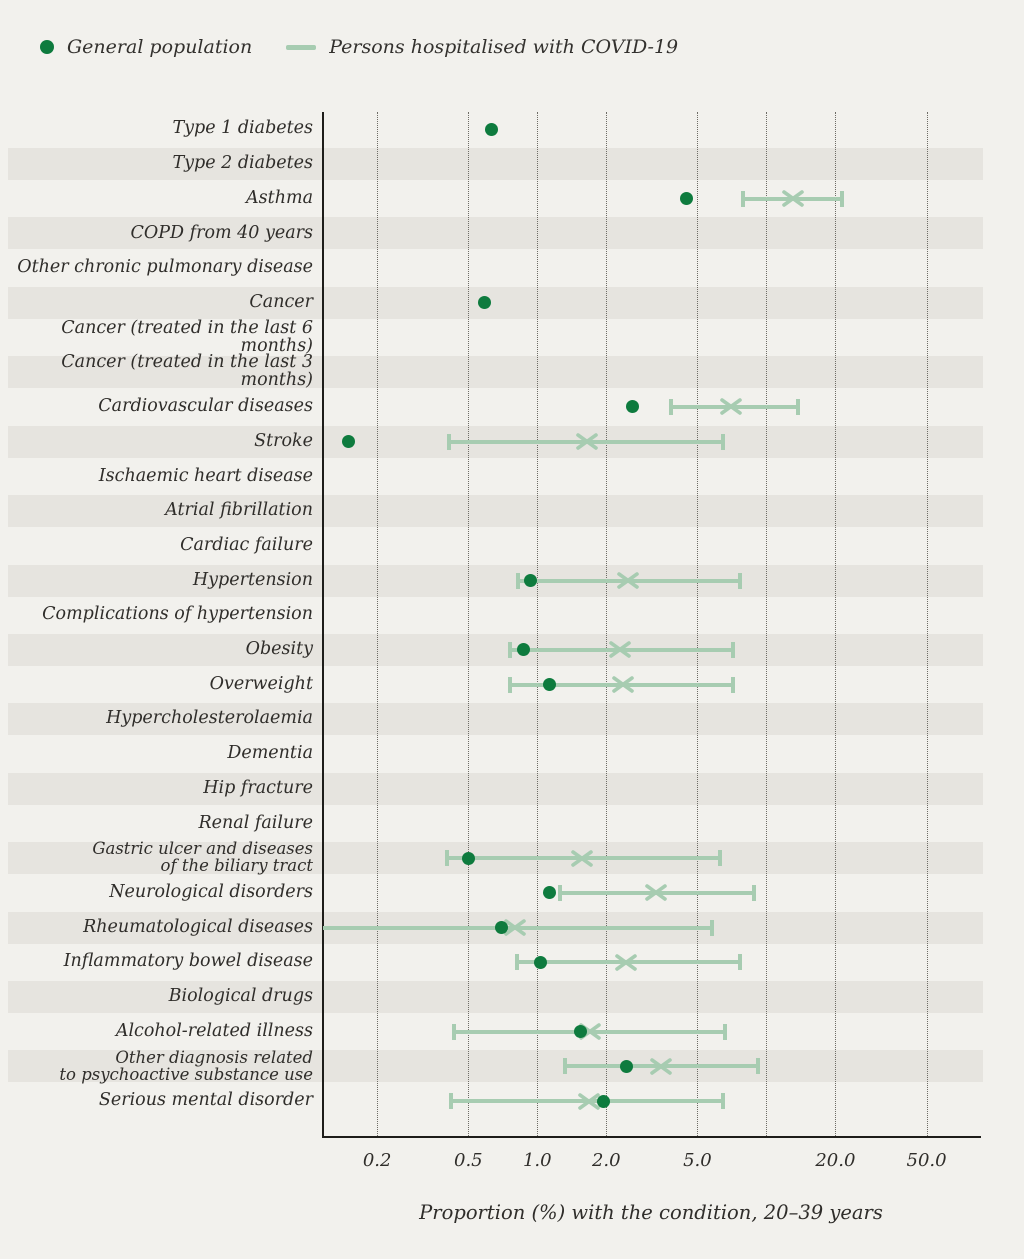 Image resolution: width=1024 pixels, height=1259 pixels. What do you see at coordinates (246, 544) in the screenshot?
I see `row-label: Cardiac failure` at bounding box center [246, 544].